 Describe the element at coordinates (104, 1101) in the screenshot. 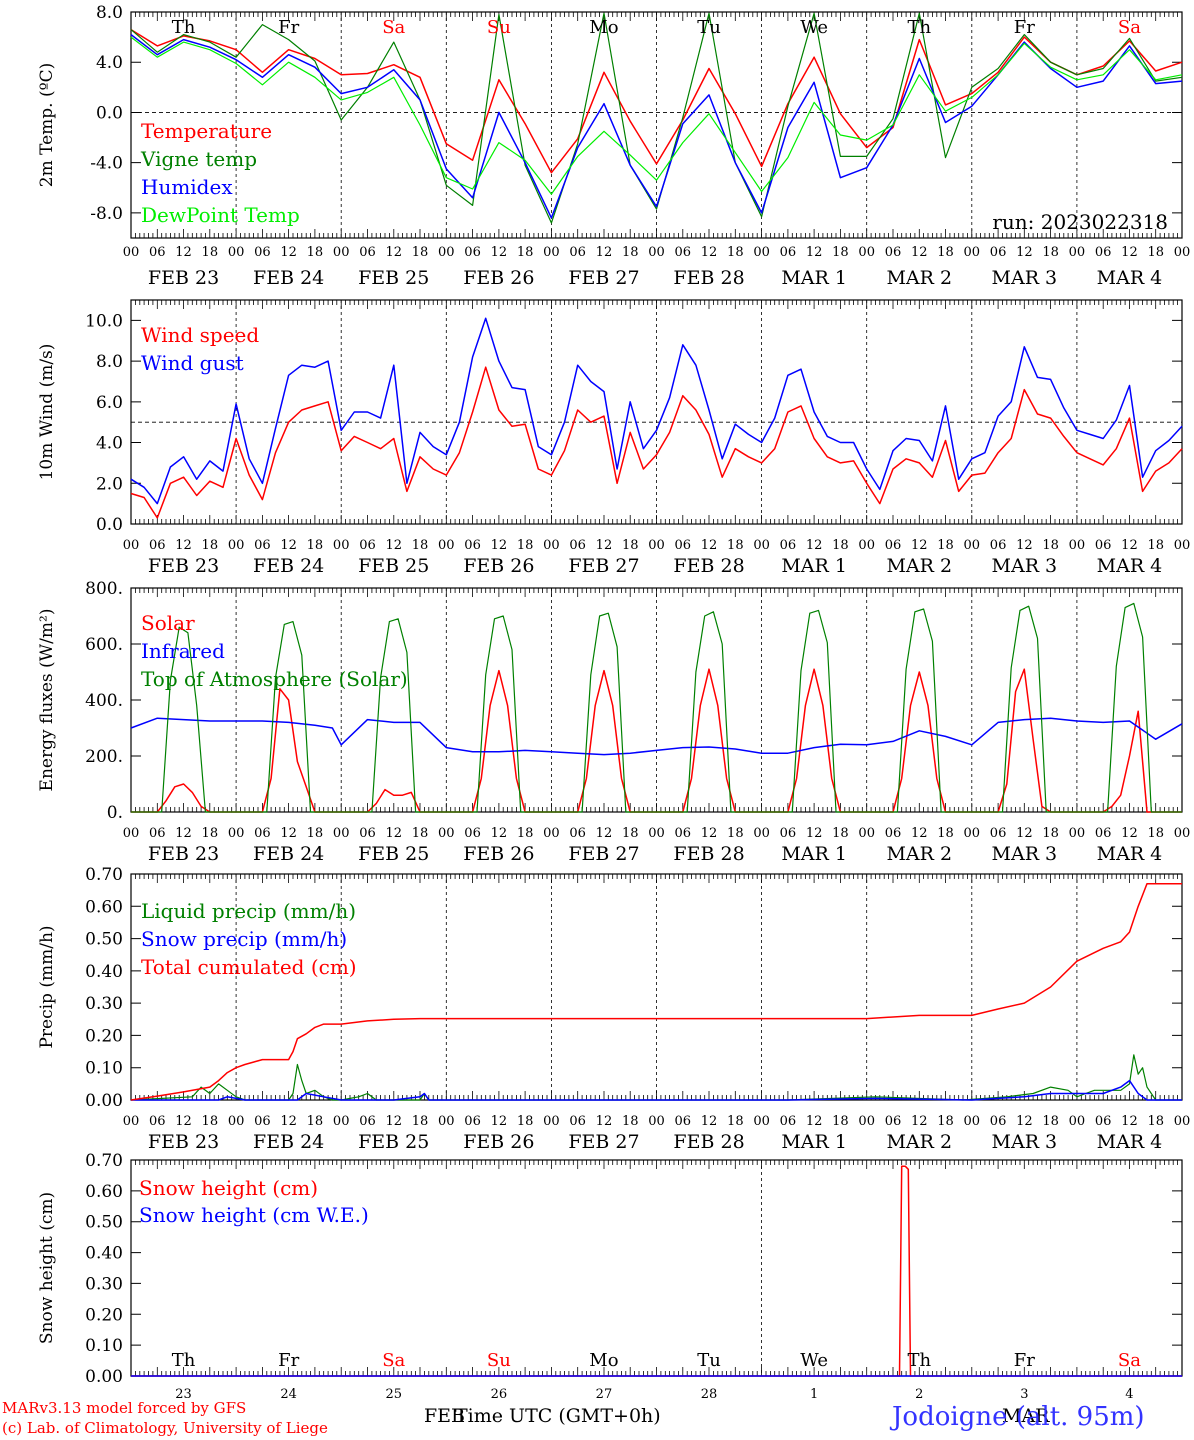

I see `panel-3-ytick-label: 0.00` at that location.